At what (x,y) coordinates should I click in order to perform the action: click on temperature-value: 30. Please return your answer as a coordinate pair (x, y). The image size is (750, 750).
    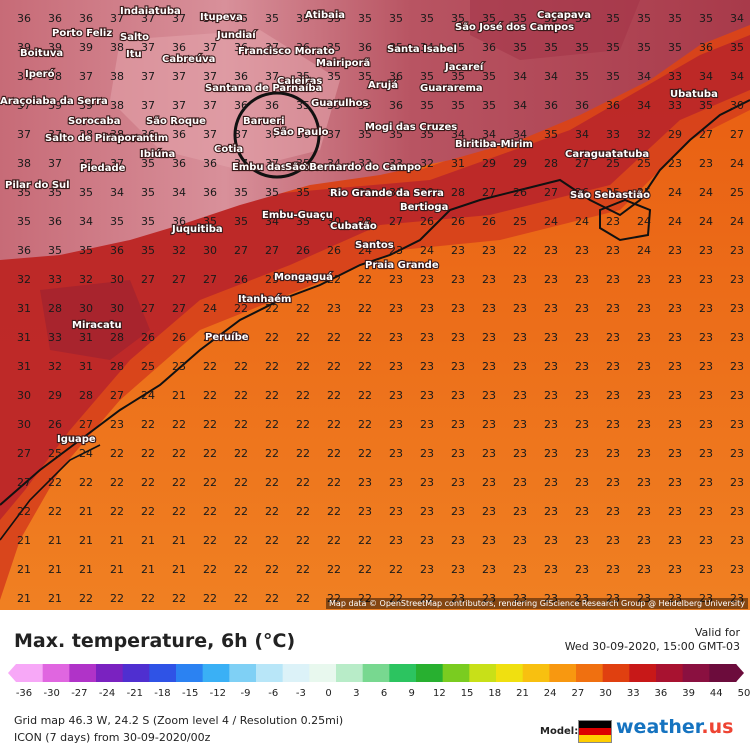
    Looking at the image, I should click on (86, 308).